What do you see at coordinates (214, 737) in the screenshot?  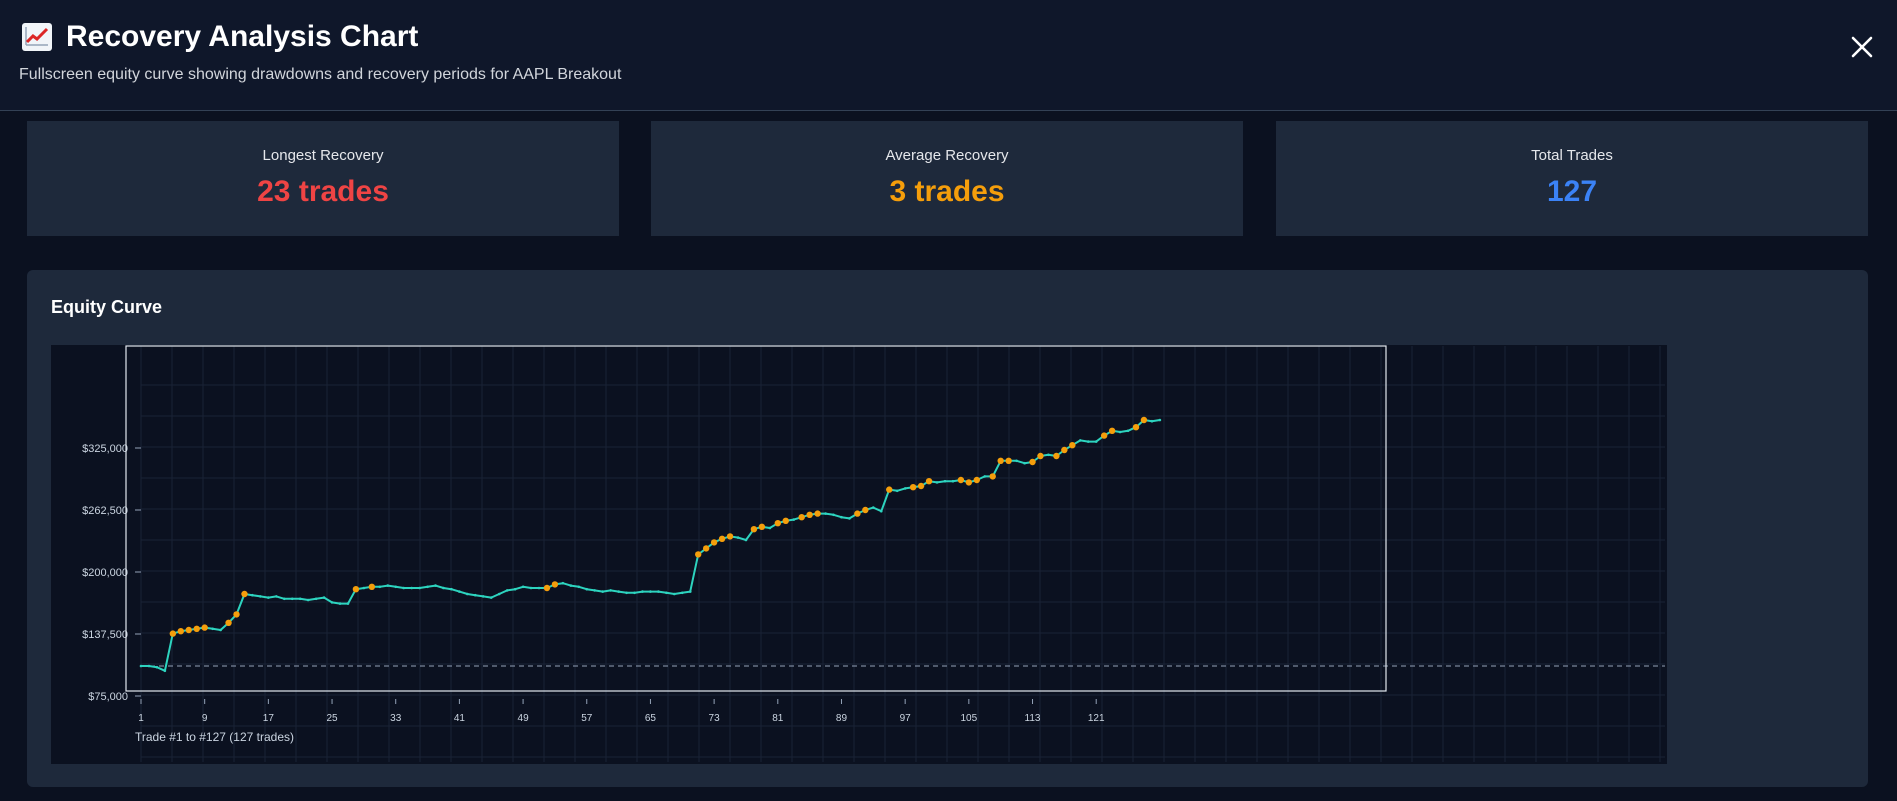 I see `chart-caption: Trade #1 to #127 (127 trades)` at bounding box center [214, 737].